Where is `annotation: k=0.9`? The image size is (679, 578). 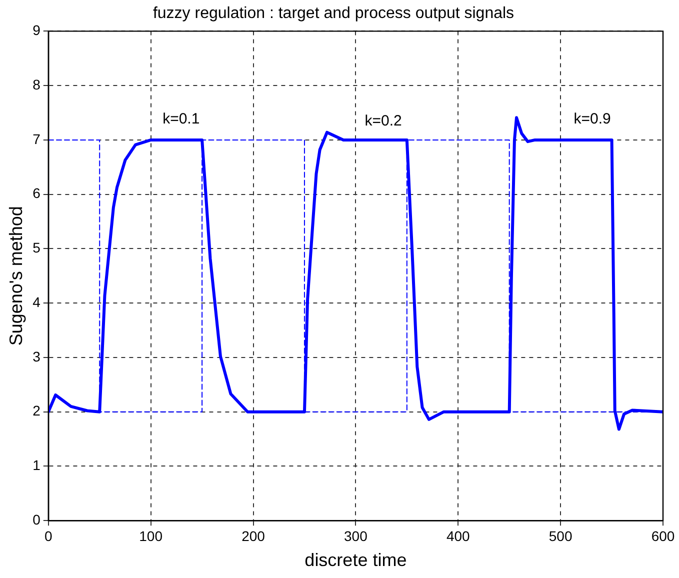
annotation: k=0.9 is located at coordinates (592, 119).